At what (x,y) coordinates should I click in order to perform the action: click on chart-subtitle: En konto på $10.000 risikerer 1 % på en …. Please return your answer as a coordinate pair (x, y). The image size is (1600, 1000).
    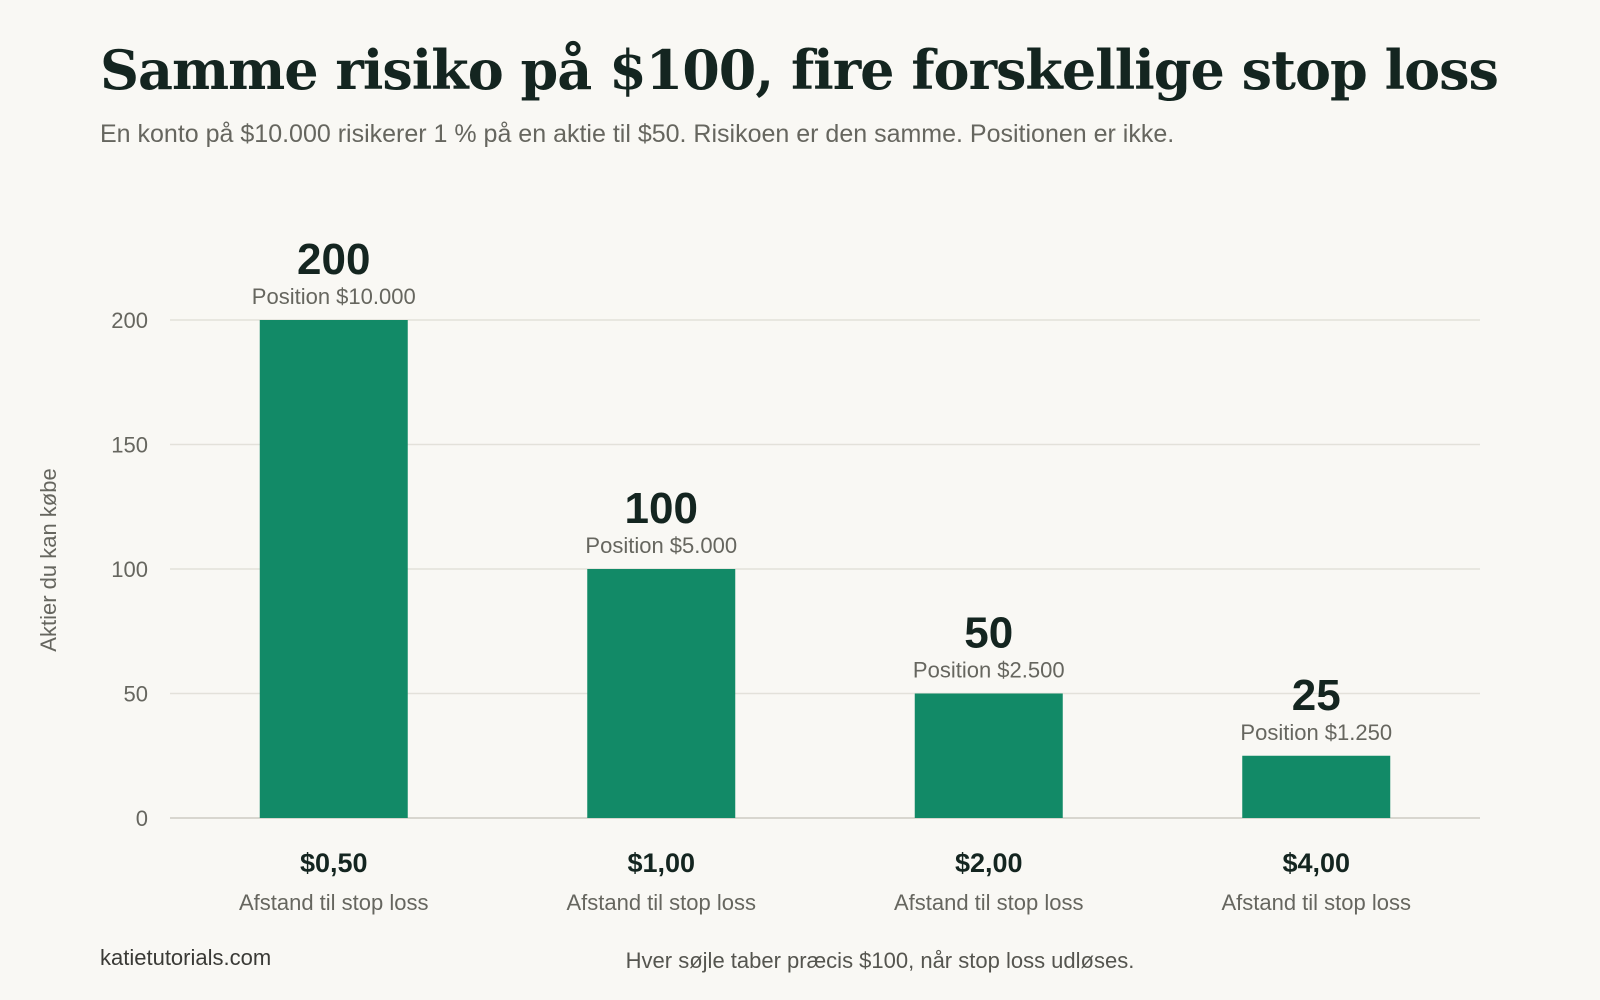
    Looking at the image, I should click on (637, 134).